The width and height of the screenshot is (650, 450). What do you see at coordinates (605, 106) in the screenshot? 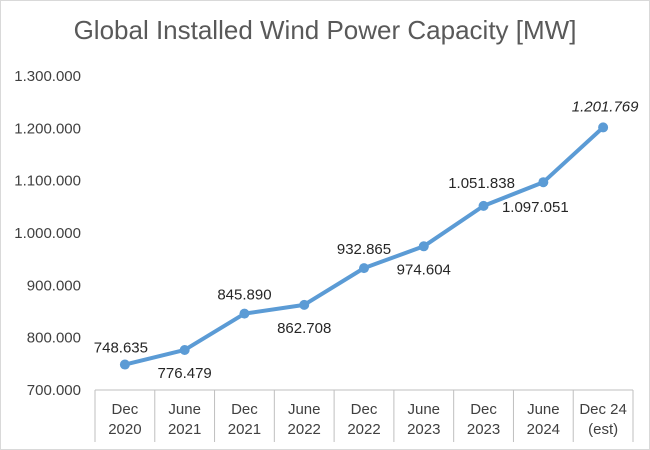
I see `data-label: 1.201.769` at bounding box center [605, 106].